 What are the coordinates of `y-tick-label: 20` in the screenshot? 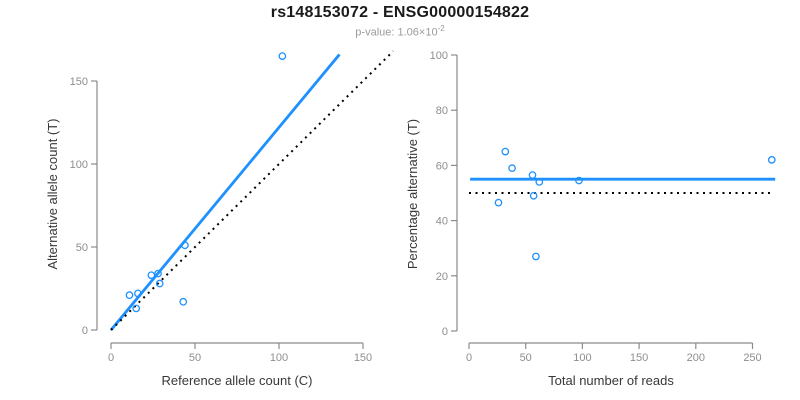 It's located at (442, 277).